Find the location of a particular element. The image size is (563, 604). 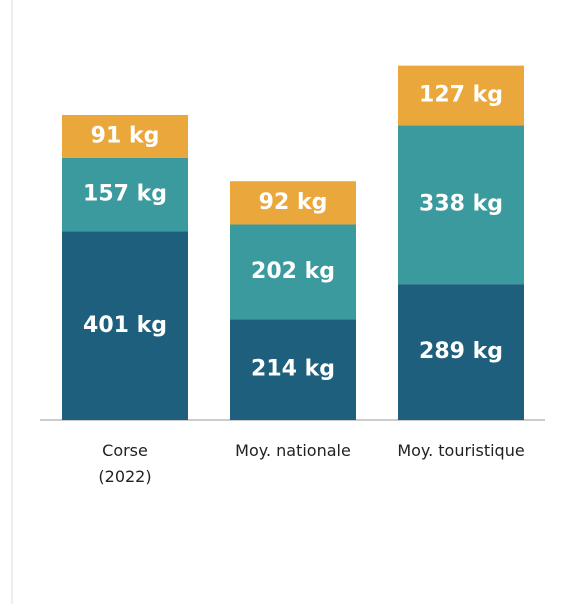

value-label: 401 kg is located at coordinates (125, 325).